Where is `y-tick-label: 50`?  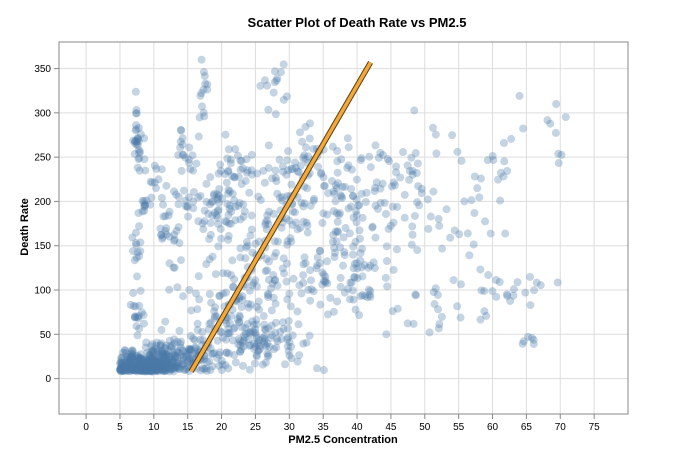
y-tick-label: 50 is located at coordinates (46, 335).